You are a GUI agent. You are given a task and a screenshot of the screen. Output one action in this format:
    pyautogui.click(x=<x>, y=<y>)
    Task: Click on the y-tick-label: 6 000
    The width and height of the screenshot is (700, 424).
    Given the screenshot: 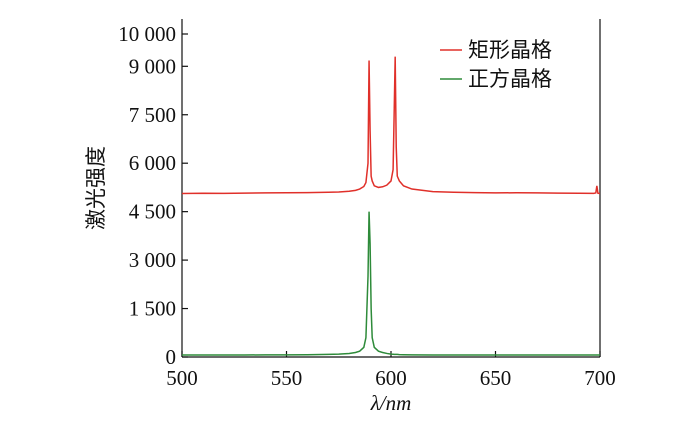 What is the action you would take?
    pyautogui.click(x=152, y=163)
    